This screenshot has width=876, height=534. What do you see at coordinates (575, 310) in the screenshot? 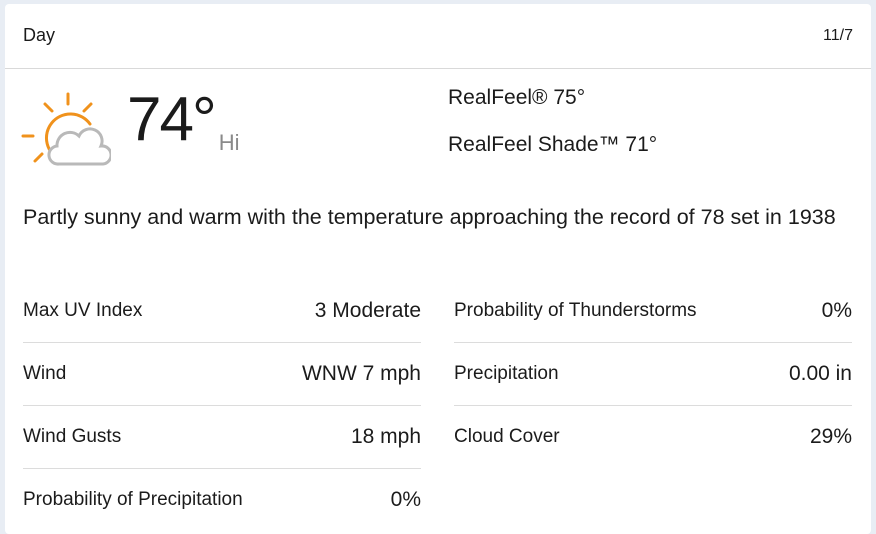
I see `detail-label: Probability of Thunderstorms` at bounding box center [575, 310].